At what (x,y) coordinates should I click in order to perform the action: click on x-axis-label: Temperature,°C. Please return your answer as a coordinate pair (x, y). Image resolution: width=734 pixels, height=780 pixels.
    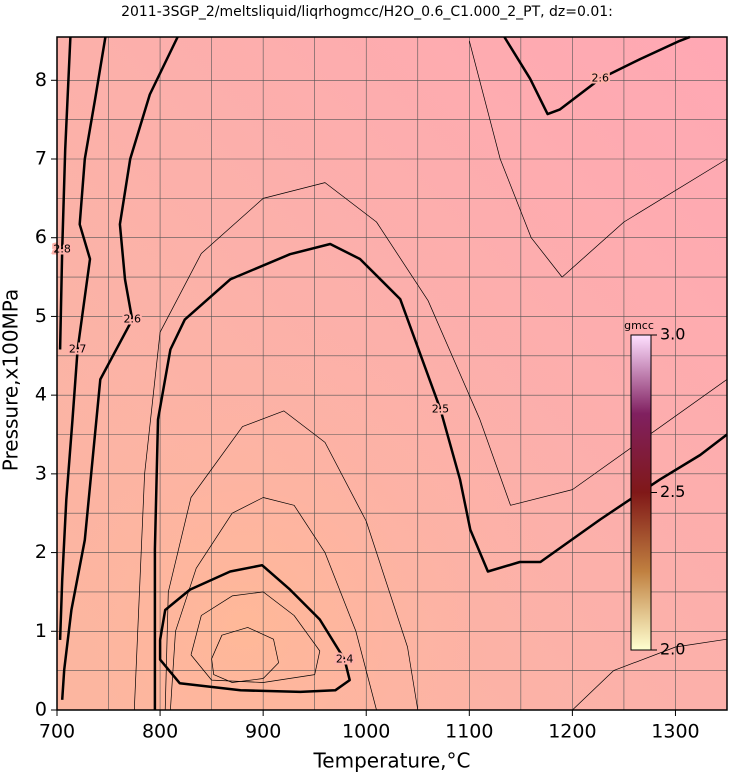
    Looking at the image, I should click on (391, 761).